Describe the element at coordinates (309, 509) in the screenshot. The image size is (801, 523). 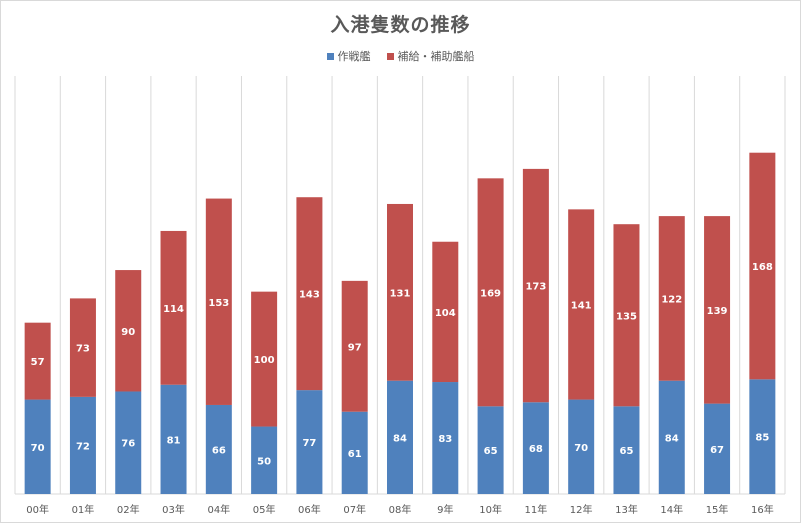
I see `x-tick-label: 06年` at that location.